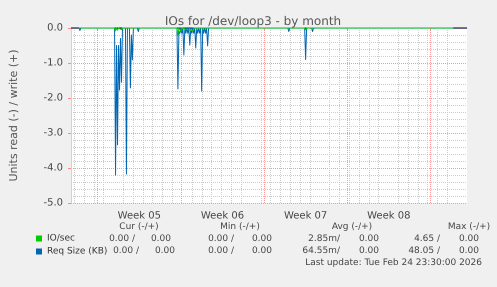  What do you see at coordinates (321, 251) in the screenshot?
I see `text: 64.55m/` at bounding box center [321, 251].